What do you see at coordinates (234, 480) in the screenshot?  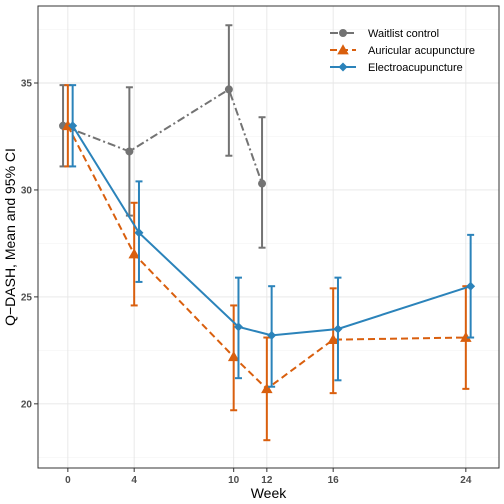 I see `x-tick-label: 10` at bounding box center [234, 480].